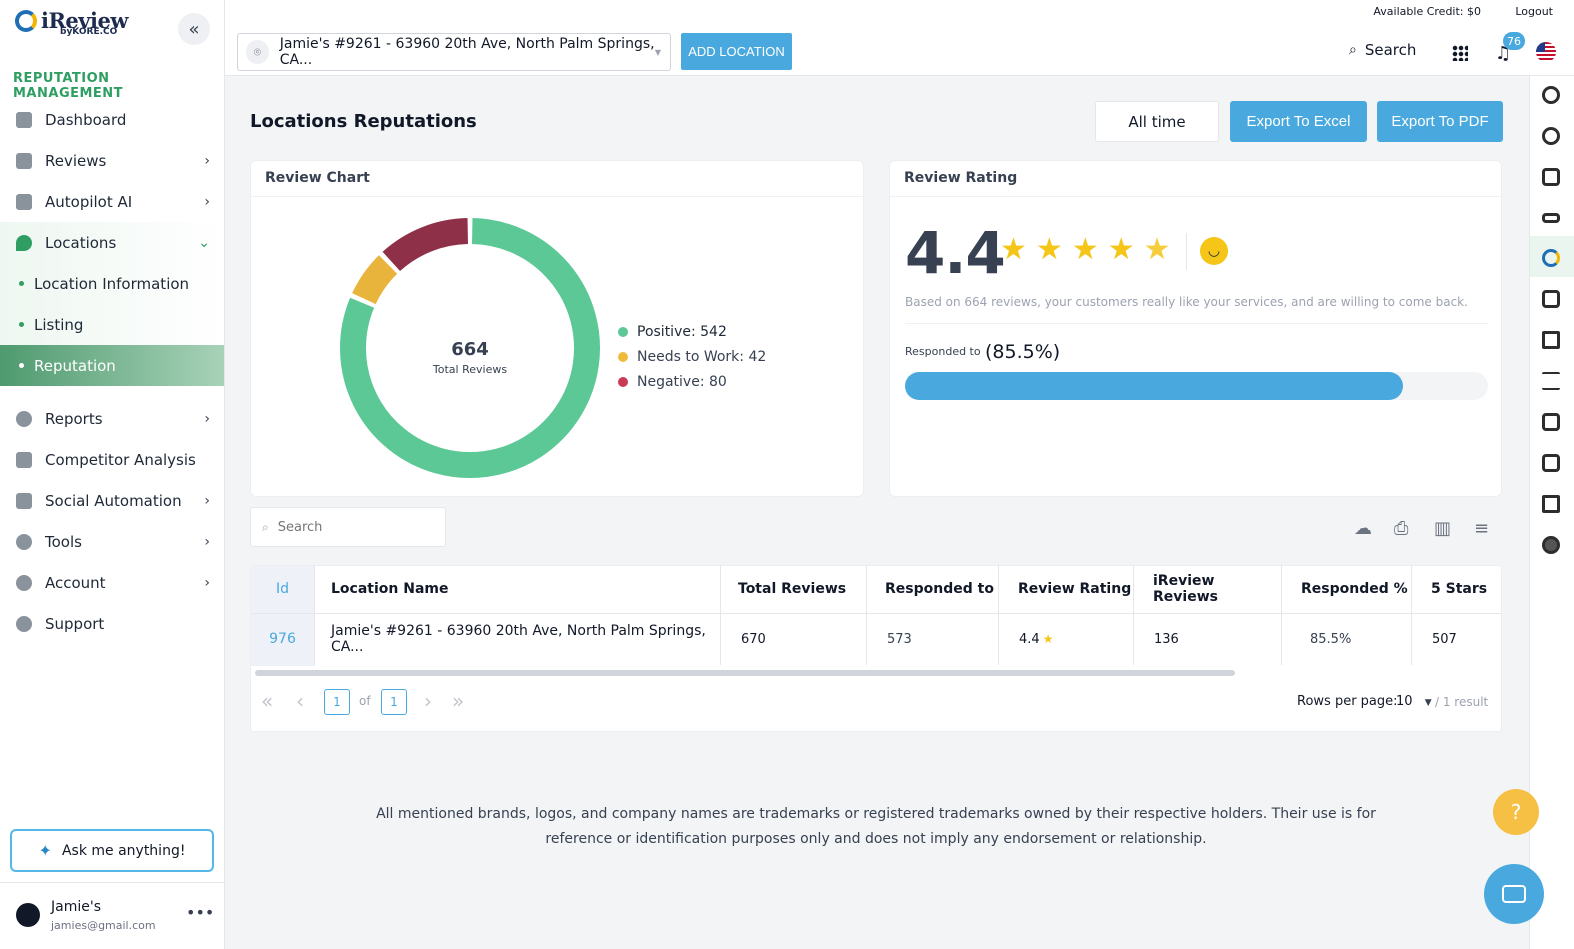 Image resolution: width=1574 pixels, height=949 pixels. Describe the element at coordinates (337, 702) in the screenshot. I see `current-page-input: 1` at that location.